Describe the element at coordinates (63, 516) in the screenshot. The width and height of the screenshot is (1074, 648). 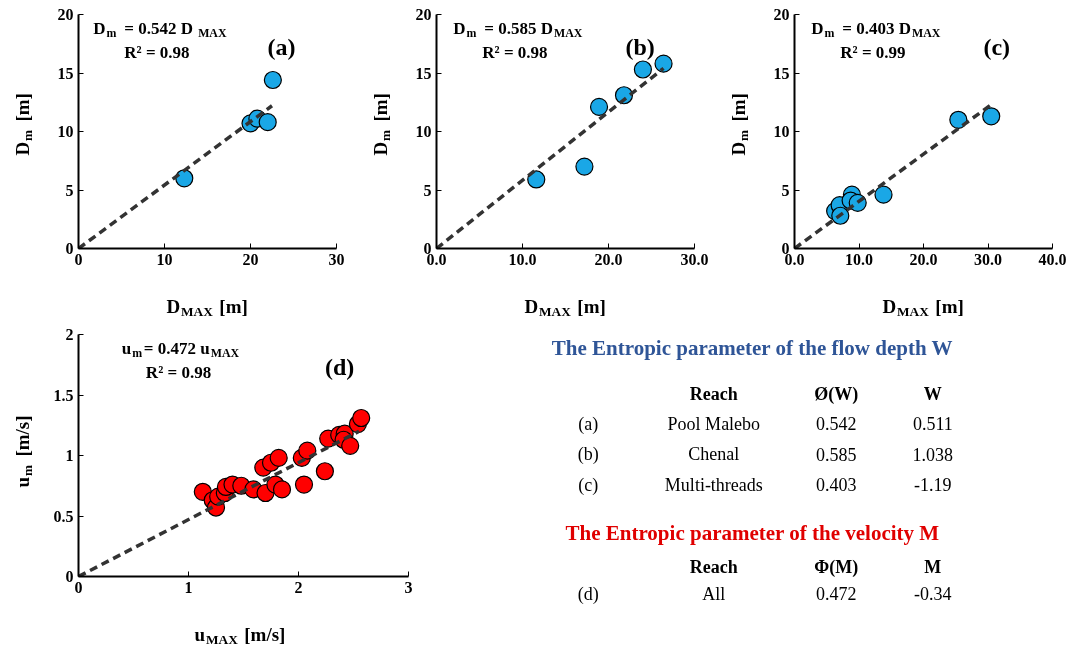
I see `y-tick-label: 0.5` at that location.